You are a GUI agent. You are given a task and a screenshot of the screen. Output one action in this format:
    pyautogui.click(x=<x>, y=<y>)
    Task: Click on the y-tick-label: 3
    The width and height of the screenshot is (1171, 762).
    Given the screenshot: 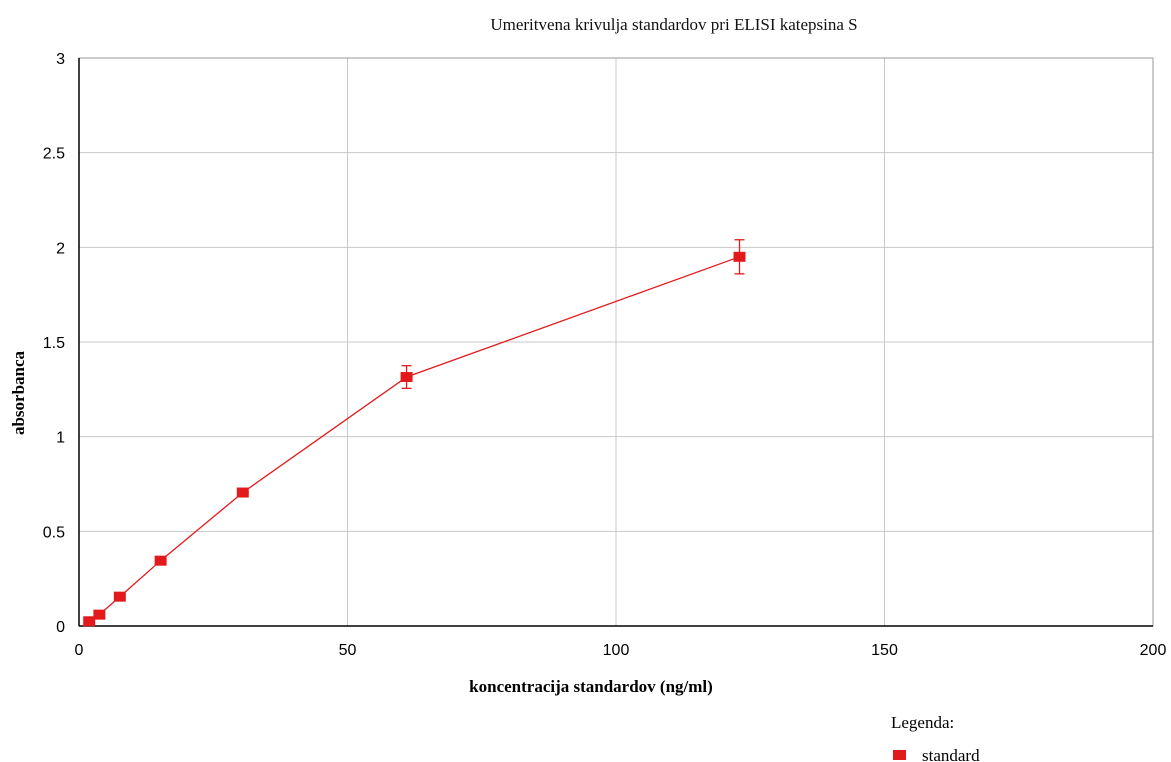 What is the action you would take?
    pyautogui.click(x=60, y=59)
    